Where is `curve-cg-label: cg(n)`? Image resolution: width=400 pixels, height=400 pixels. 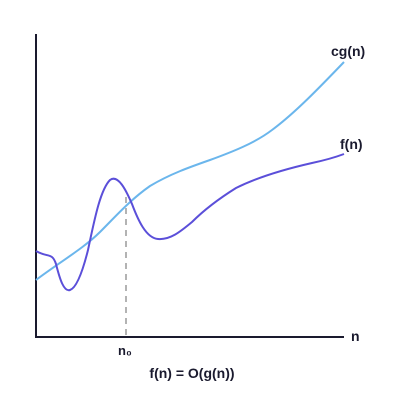 curve-cg-label: cg(n) is located at coordinates (348, 51).